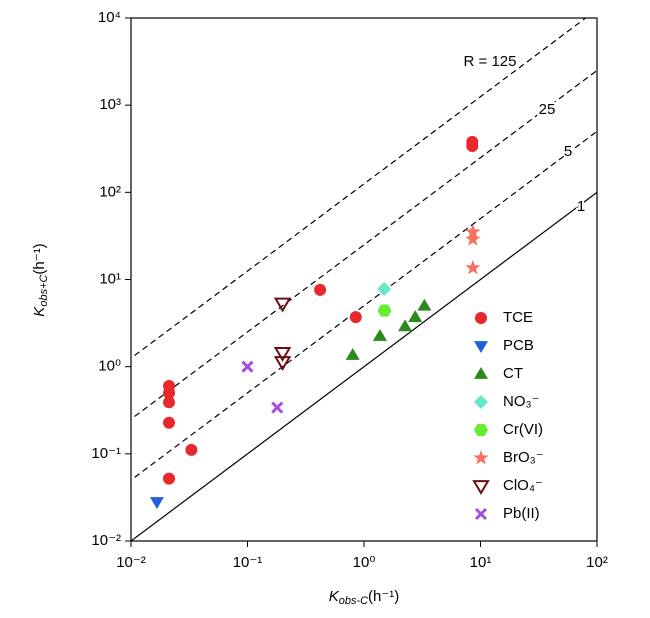  Describe the element at coordinates (39, 258) in the screenshot. I see `y-label-unit: (h⁻¹)` at that location.